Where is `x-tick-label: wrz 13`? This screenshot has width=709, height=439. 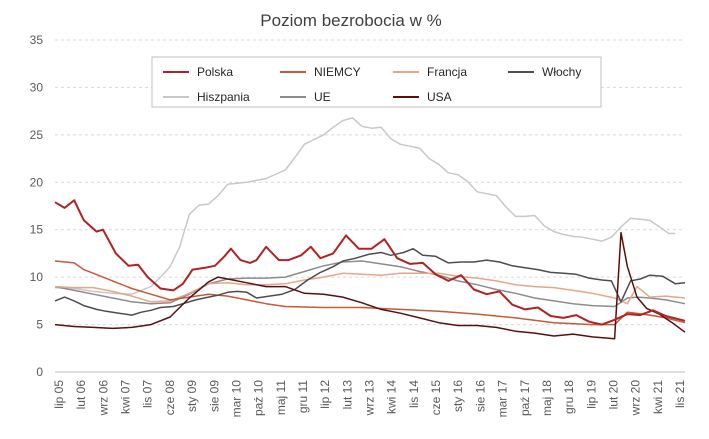
x-tick-label: wrz 13 is located at coordinates (370, 398).